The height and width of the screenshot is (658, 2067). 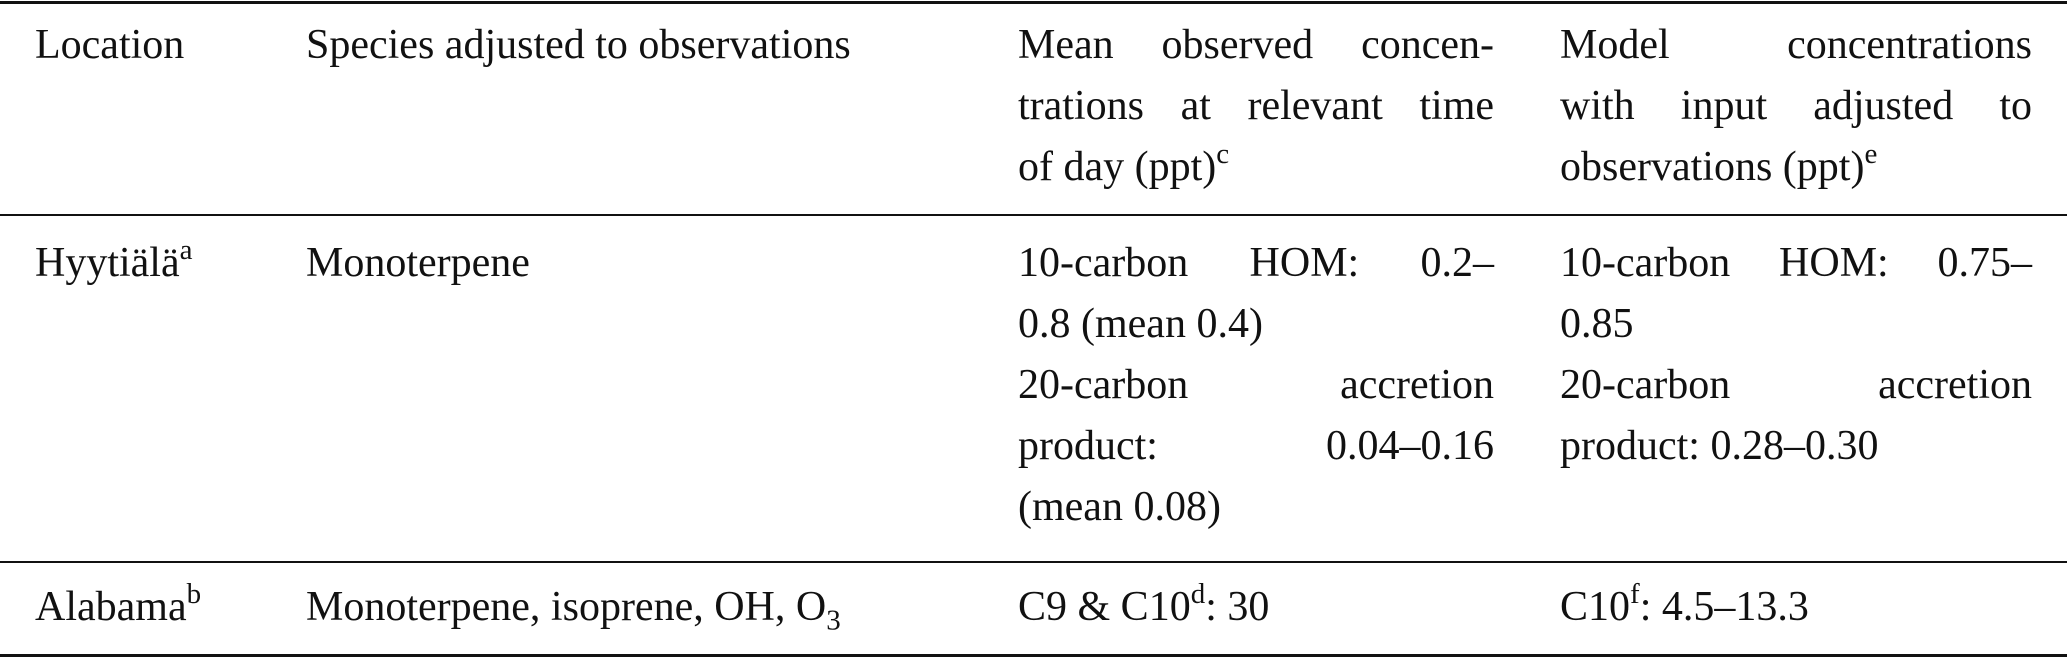 I want to click on model-line: 10-carbon HOM: 0.75–, so click(x=1796, y=263).